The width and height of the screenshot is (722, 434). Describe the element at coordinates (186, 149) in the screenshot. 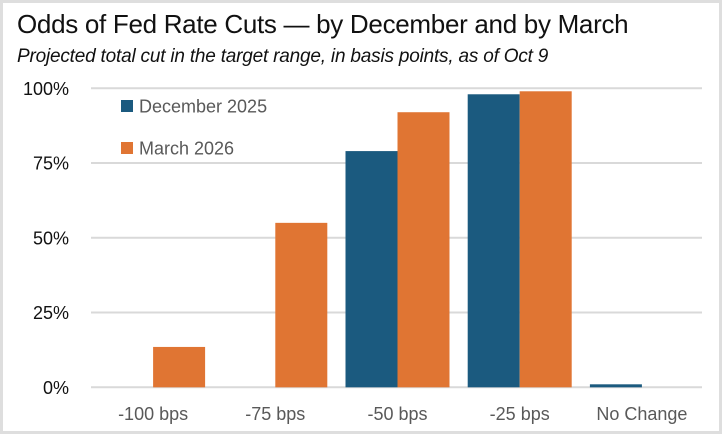

I see `legend-label: March 2026` at that location.